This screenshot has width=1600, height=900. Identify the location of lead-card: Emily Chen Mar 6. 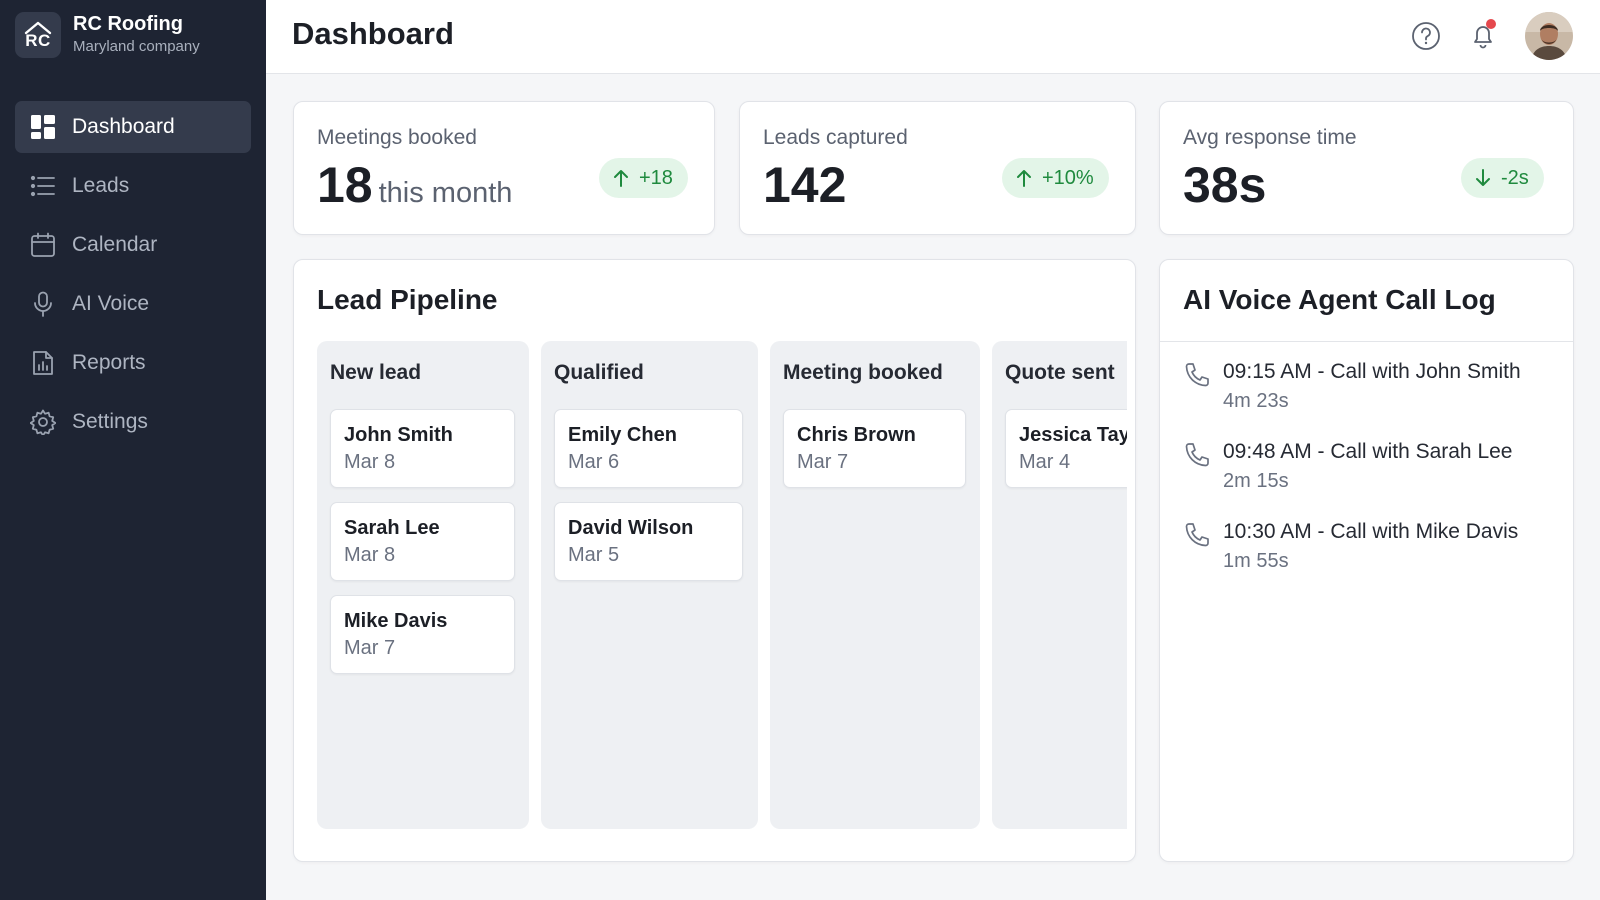
(648, 448).